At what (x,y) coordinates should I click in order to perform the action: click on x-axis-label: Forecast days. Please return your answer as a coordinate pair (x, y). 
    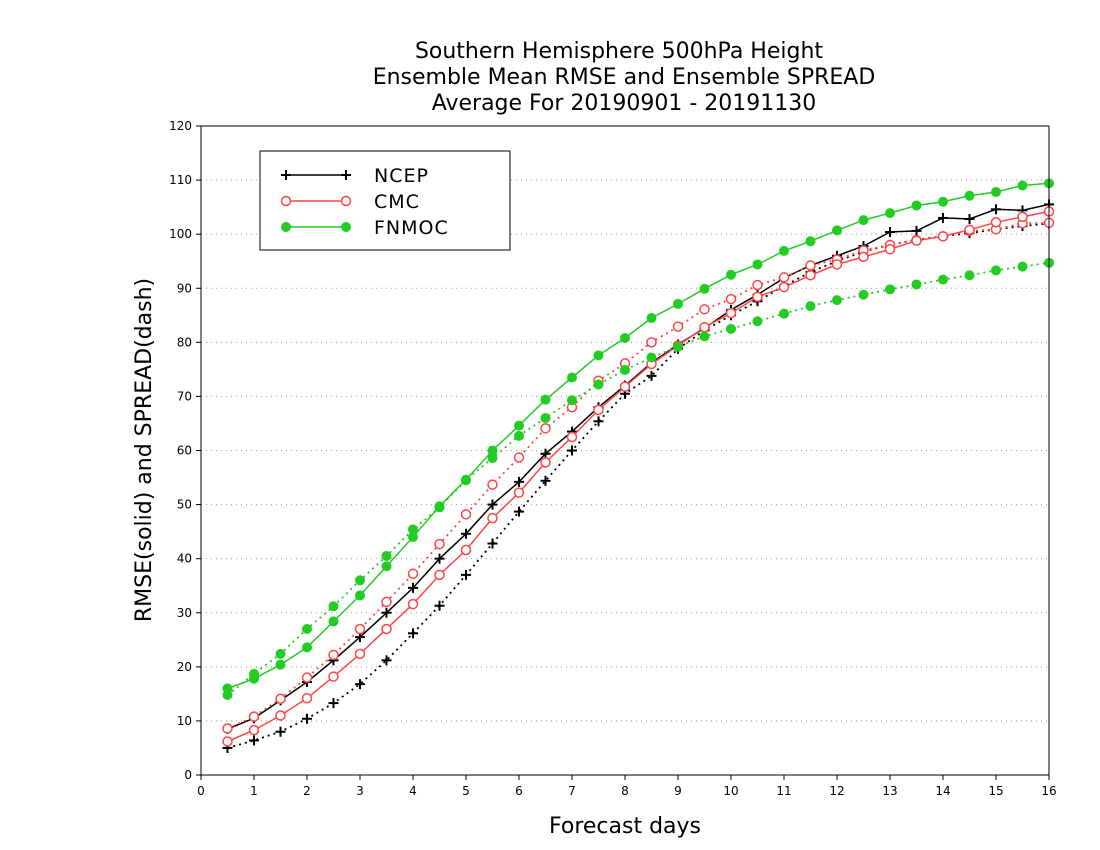
    Looking at the image, I should click on (625, 826).